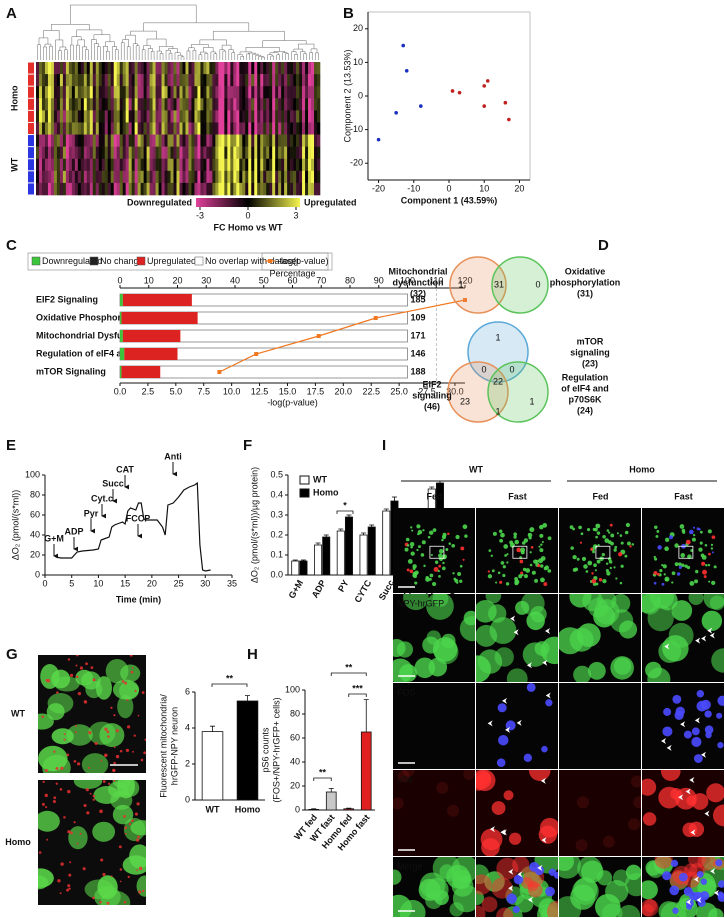 The height and width of the screenshot is (918, 725). Describe the element at coordinates (159, 202) in the screenshot. I see `colorbar-low-label: Downregulated` at that location.